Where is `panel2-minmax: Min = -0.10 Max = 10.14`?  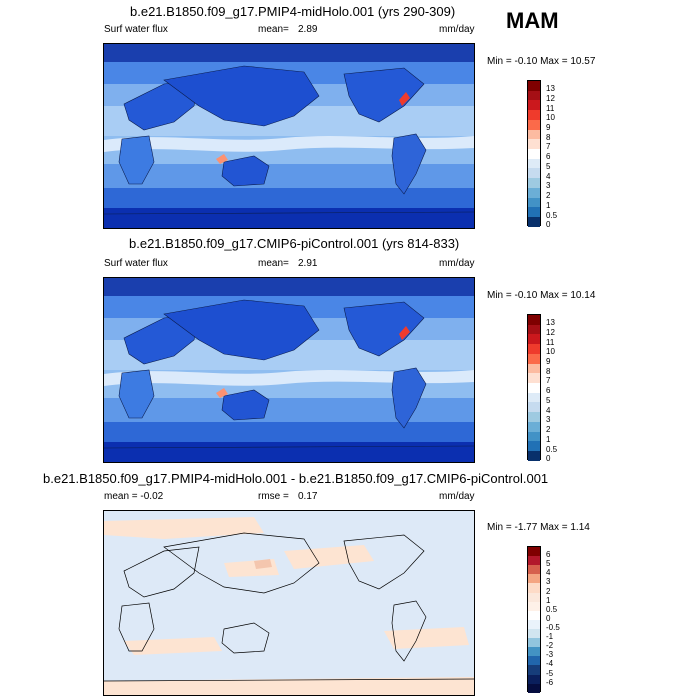 panel2-minmax: Min = -0.10 Max = 10.14 is located at coordinates (541, 295).